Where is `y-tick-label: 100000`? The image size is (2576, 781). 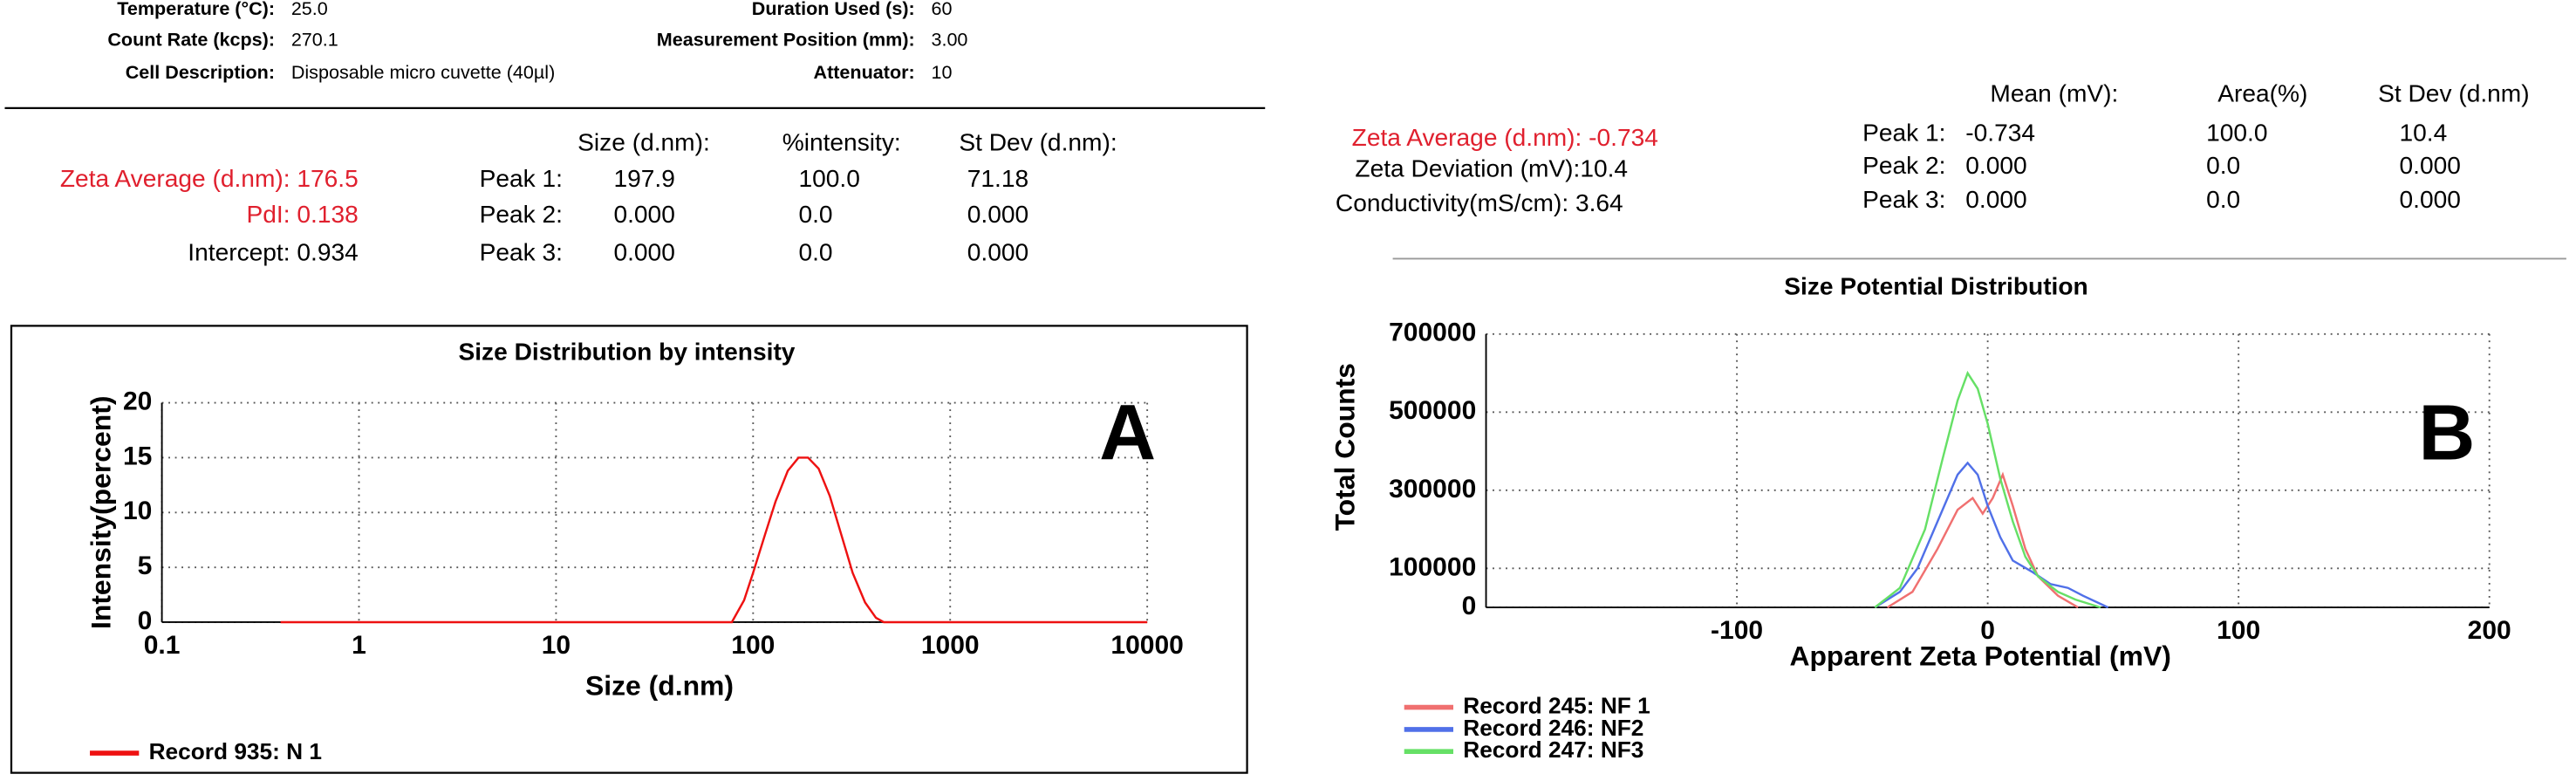
y-tick-label: 100000 is located at coordinates (1432, 566).